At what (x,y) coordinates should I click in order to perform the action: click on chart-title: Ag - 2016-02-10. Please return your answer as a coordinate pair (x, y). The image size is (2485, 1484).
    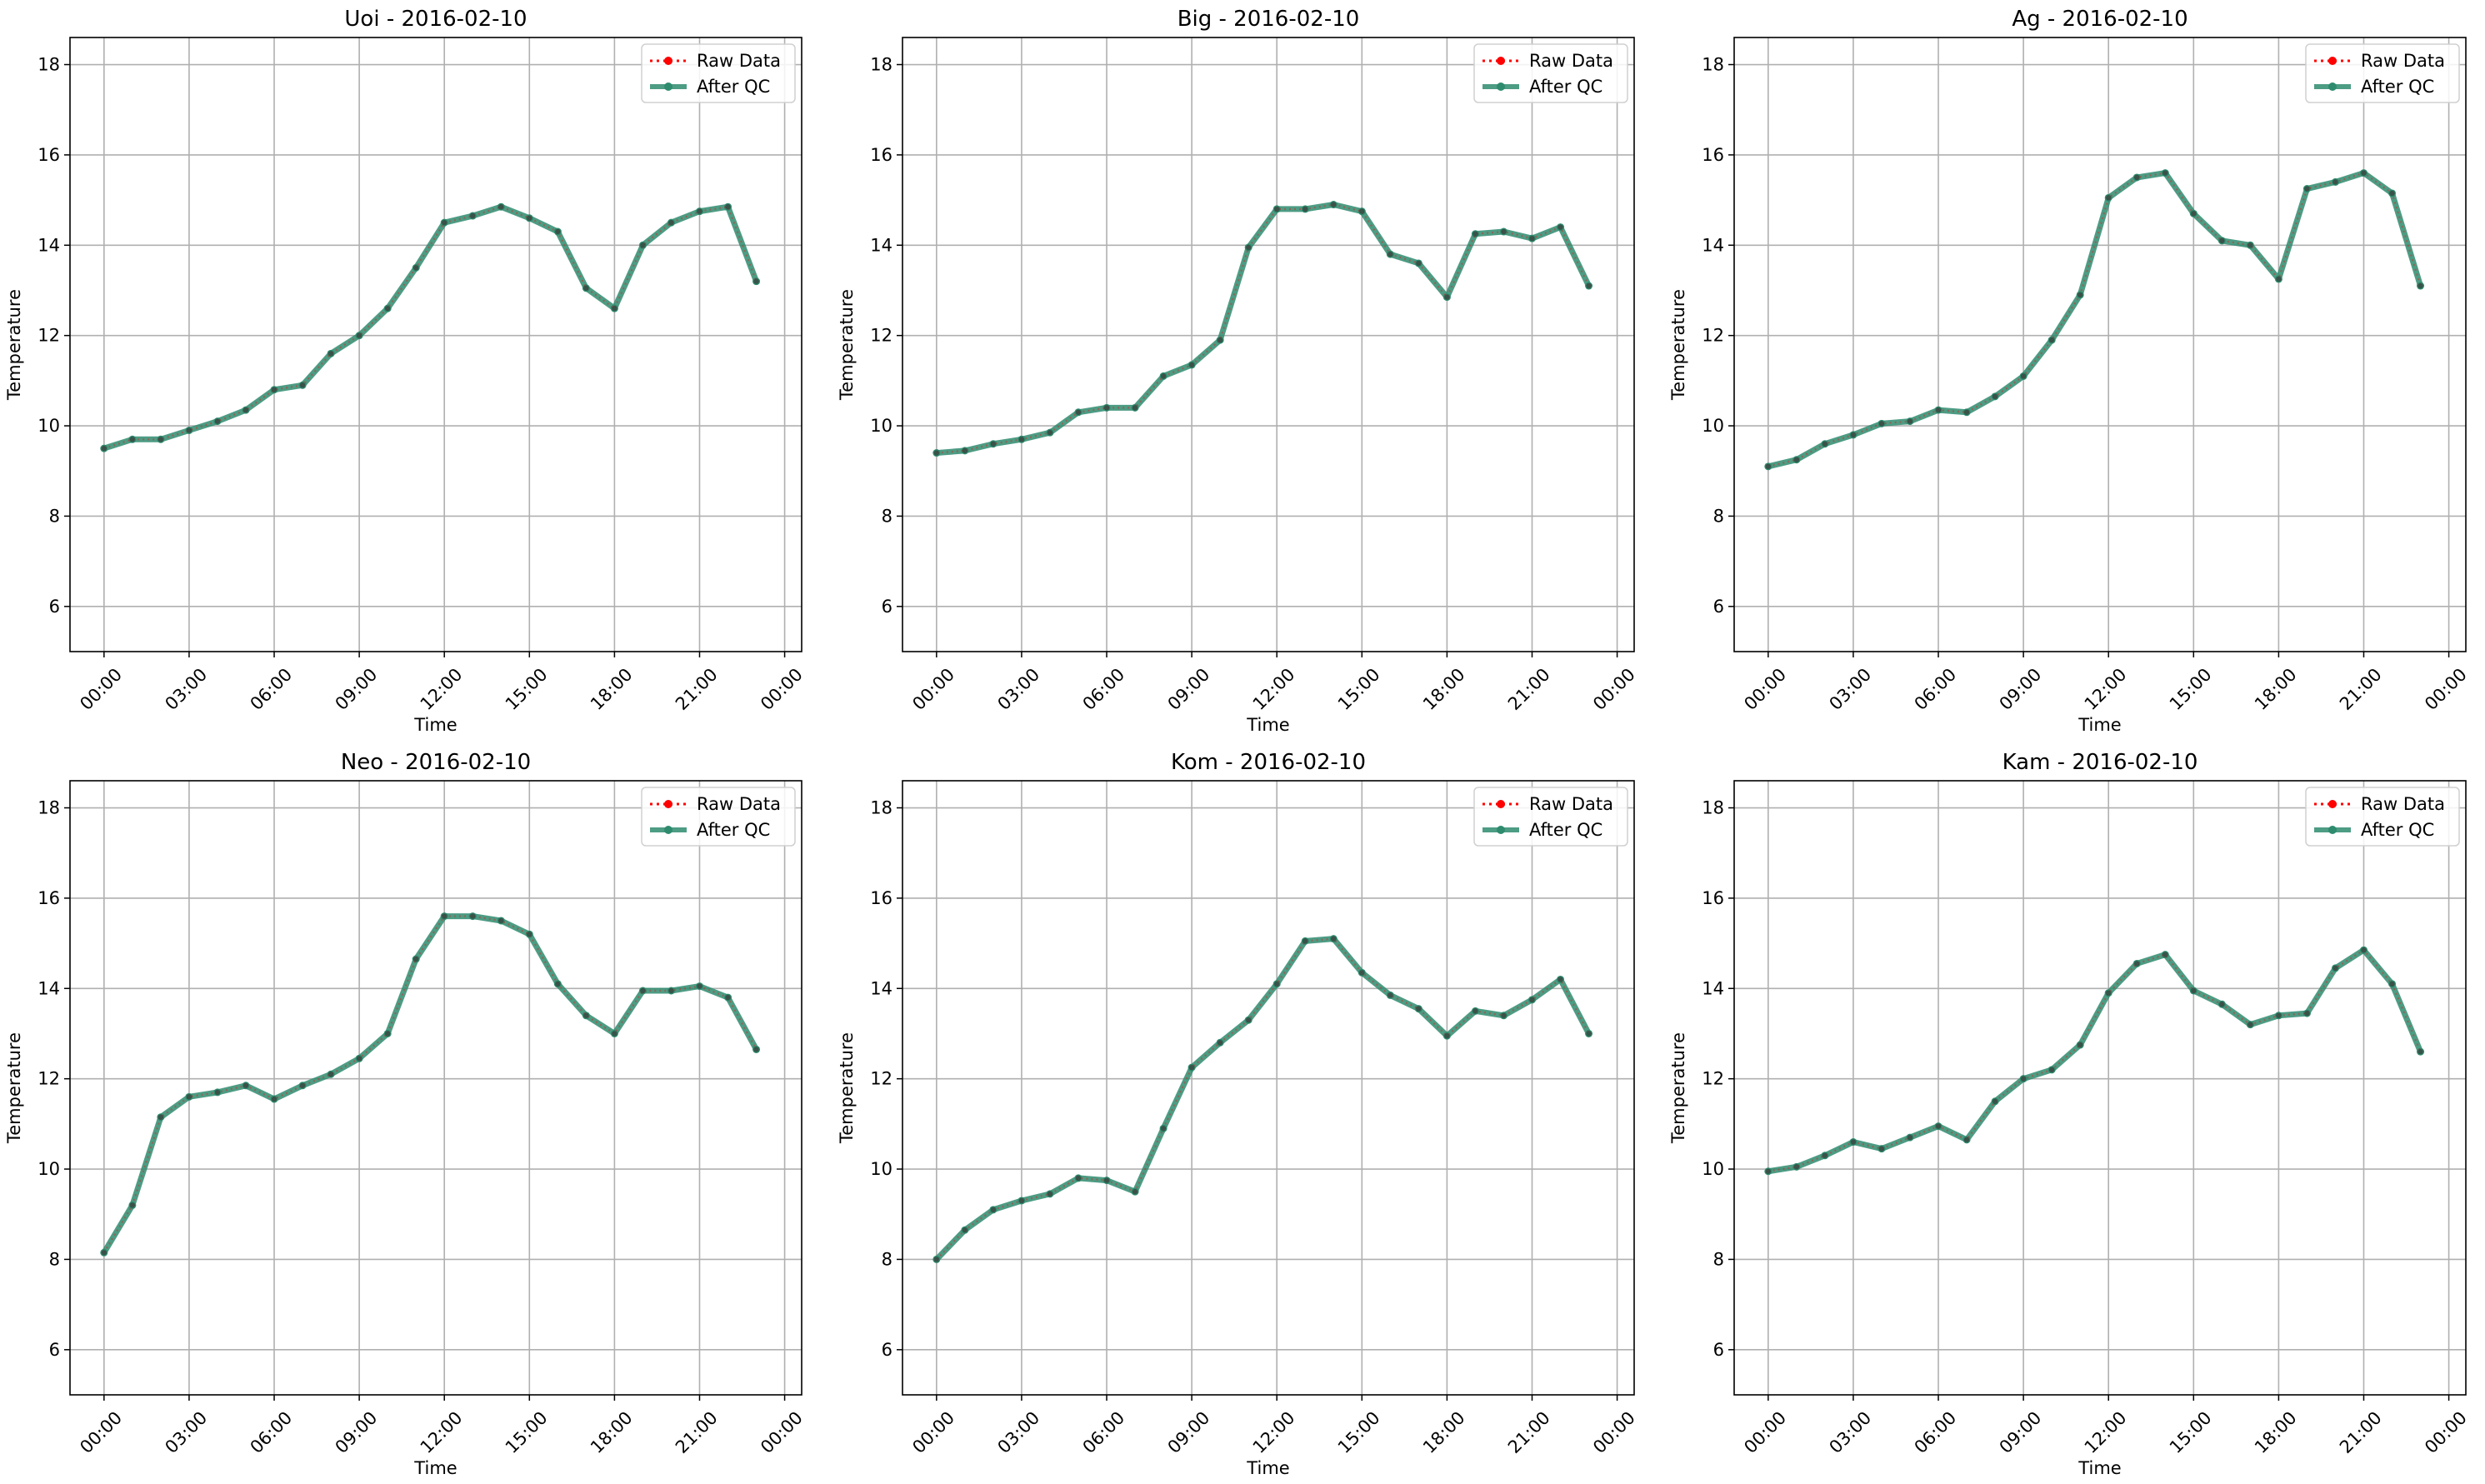
    Looking at the image, I should click on (2100, 19).